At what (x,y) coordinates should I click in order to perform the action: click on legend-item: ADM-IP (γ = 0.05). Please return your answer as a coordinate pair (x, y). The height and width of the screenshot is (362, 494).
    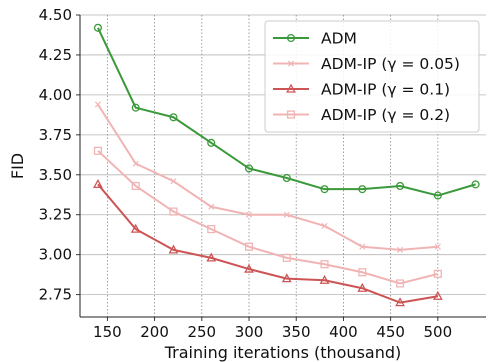
    Looking at the image, I should click on (366, 64).